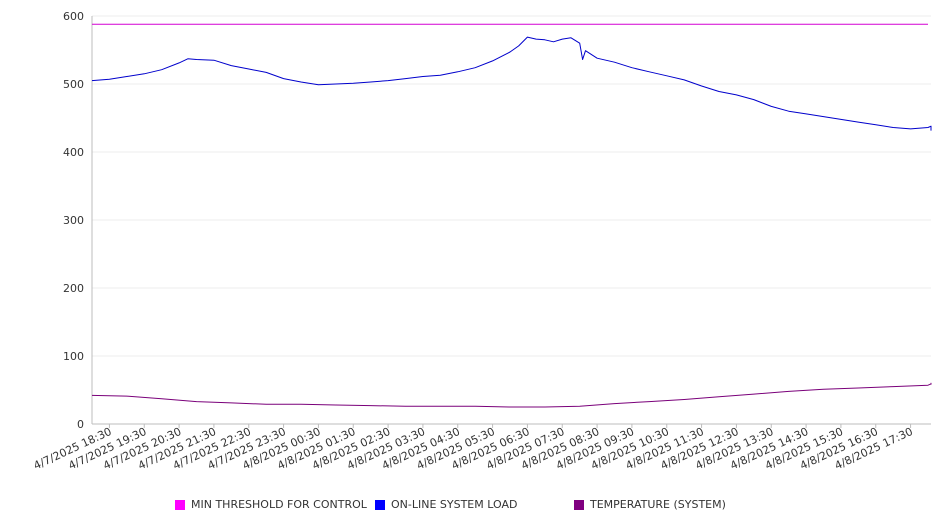  Describe the element at coordinates (658, 504) in the screenshot. I see `legend-label-temperature: TEMPERATURE (SYSTEM)` at that location.